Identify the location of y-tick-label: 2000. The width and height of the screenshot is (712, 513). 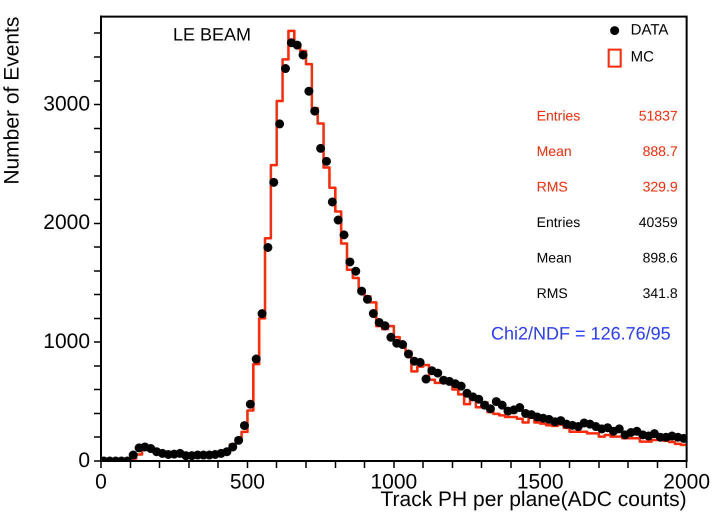
(66, 222).